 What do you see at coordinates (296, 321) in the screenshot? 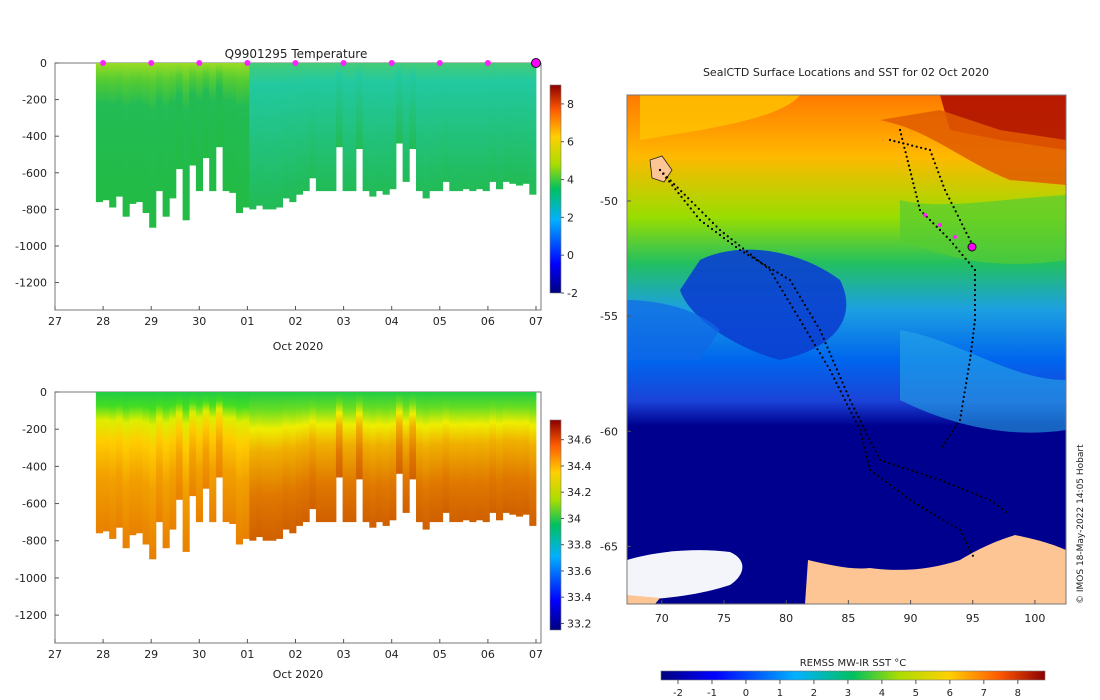
I see `x-tick-label: 02` at bounding box center [296, 321].